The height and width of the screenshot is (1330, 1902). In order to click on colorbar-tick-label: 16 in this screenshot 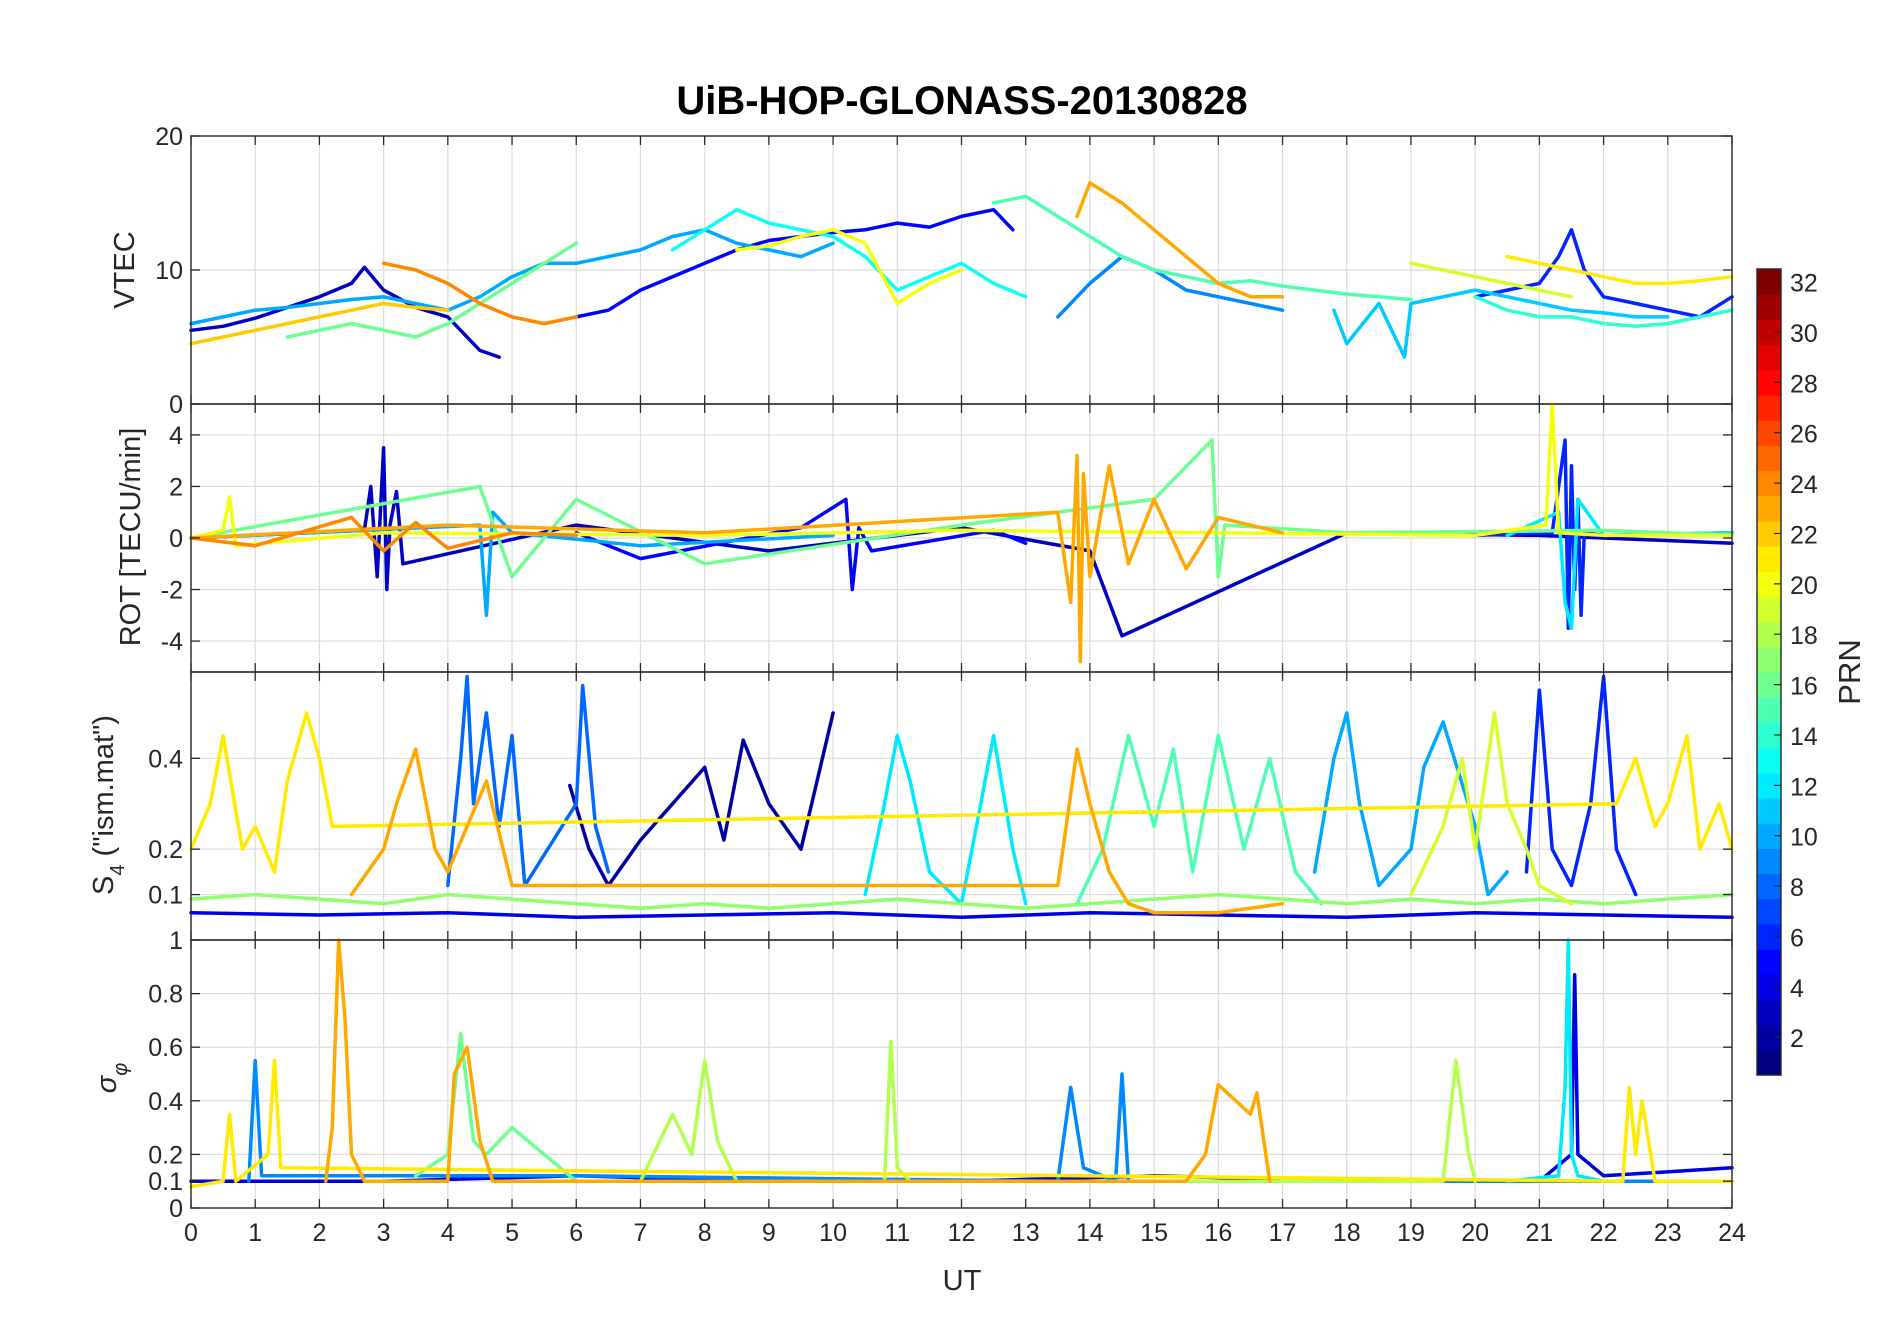, I will do `click(1804, 687)`.